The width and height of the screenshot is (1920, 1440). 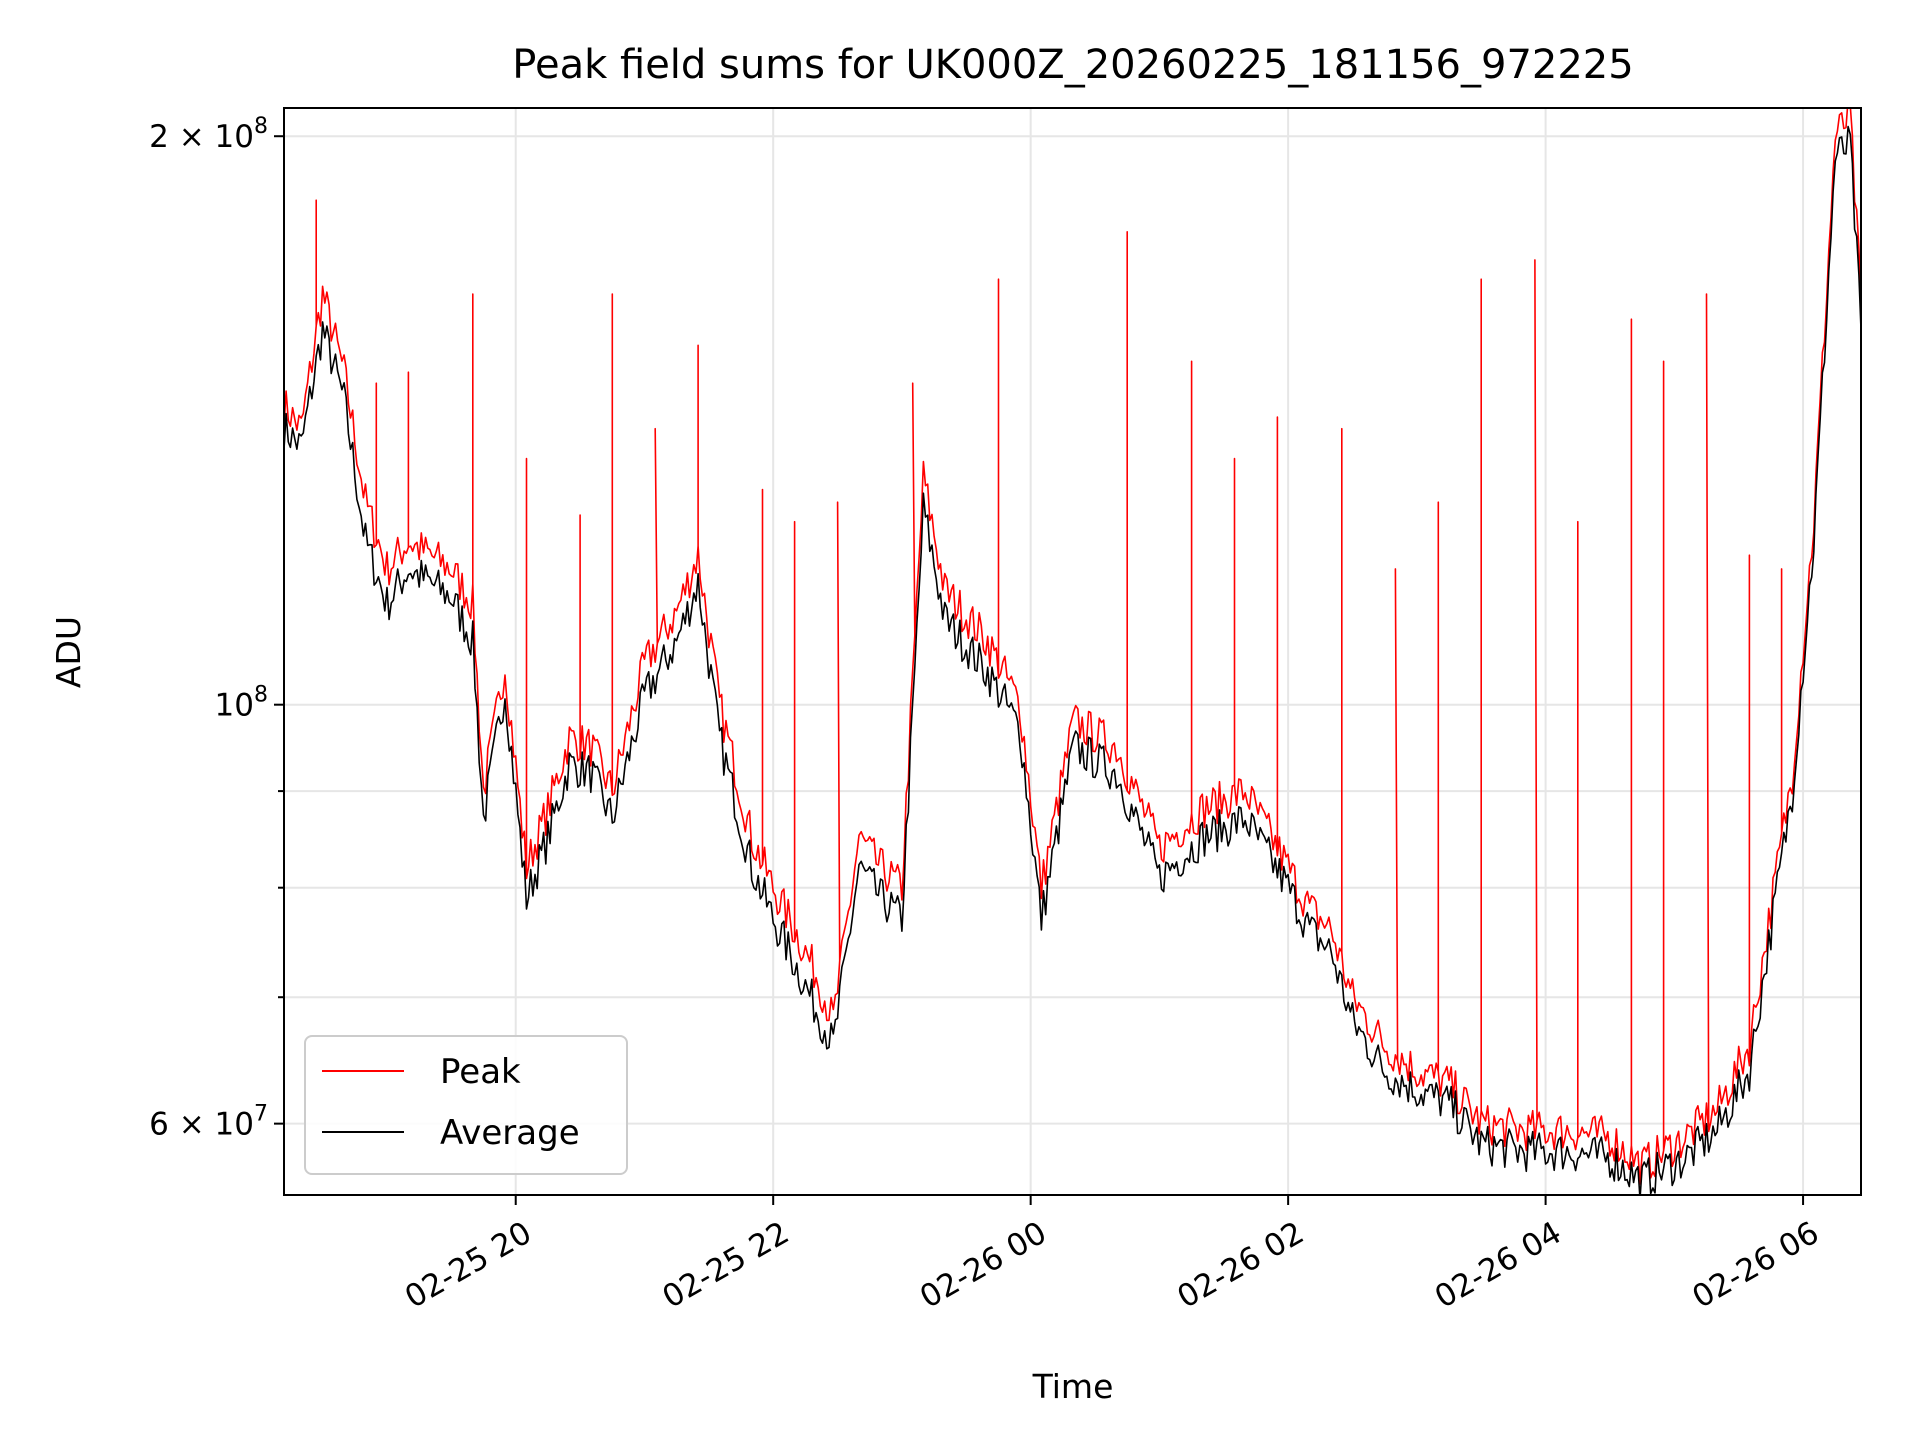 What do you see at coordinates (466, 1105) in the screenshot?
I see `legend: Peak Average` at bounding box center [466, 1105].